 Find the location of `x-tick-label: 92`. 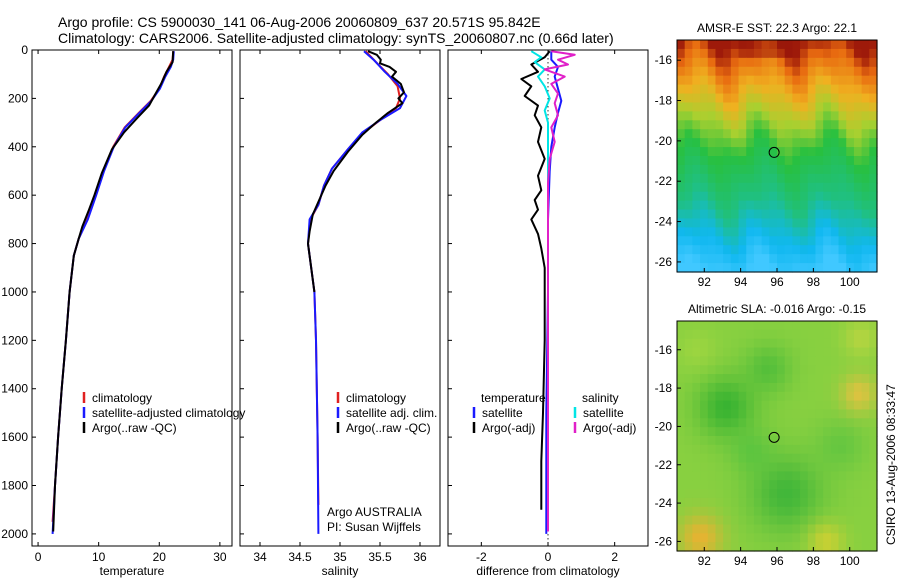

x-tick-label: 92 is located at coordinates (705, 282).